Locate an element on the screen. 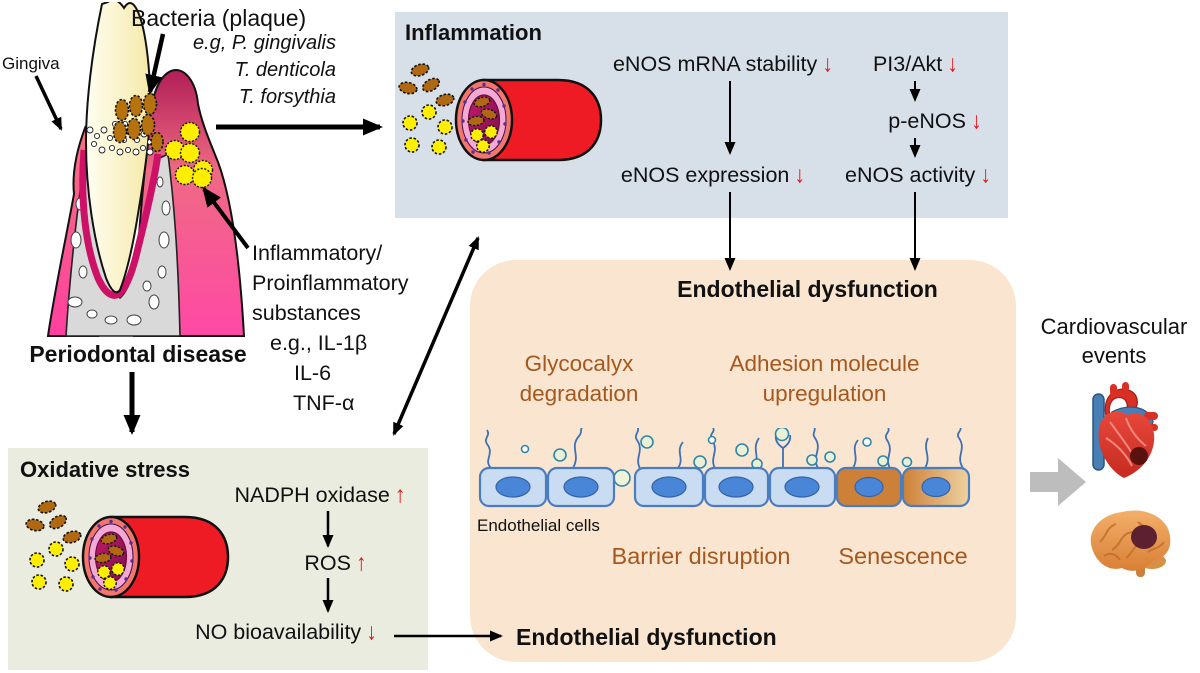  node-p-enos: p-eNOS ↓ is located at coordinates (935, 121).